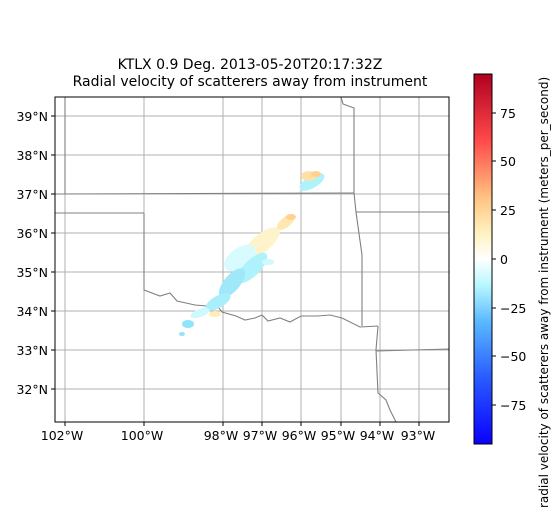 This screenshot has width=560, height=519. Describe the element at coordinates (509, 259) in the screenshot. I see `colorbar-ticks: 75 50 25 0 −25 −50 −75` at that location.